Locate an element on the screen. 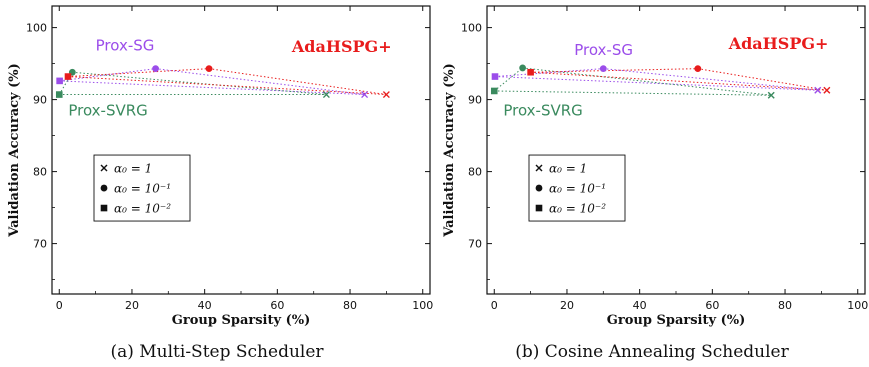 The image size is (869, 367). caption-a: (a) Multi-Step Scheduler is located at coordinates (217, 352).